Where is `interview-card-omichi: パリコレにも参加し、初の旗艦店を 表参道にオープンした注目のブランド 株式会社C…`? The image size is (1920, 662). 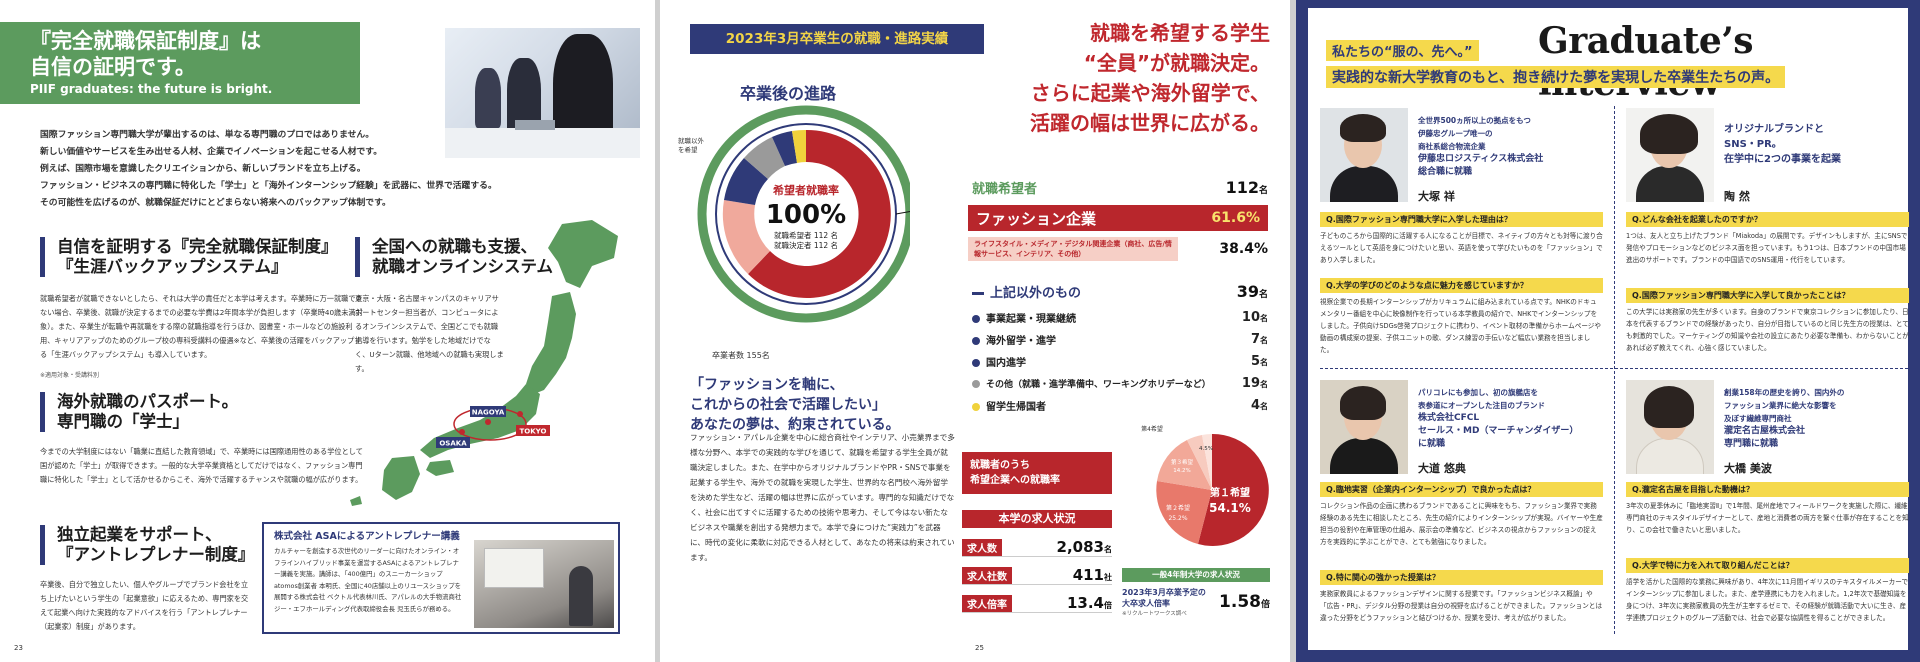 interview-card-omichi: パリコレにも参加し、初の旗艦店を 表参道にオープンした注目のブランド 株式会社C… is located at coordinates (1461, 512).